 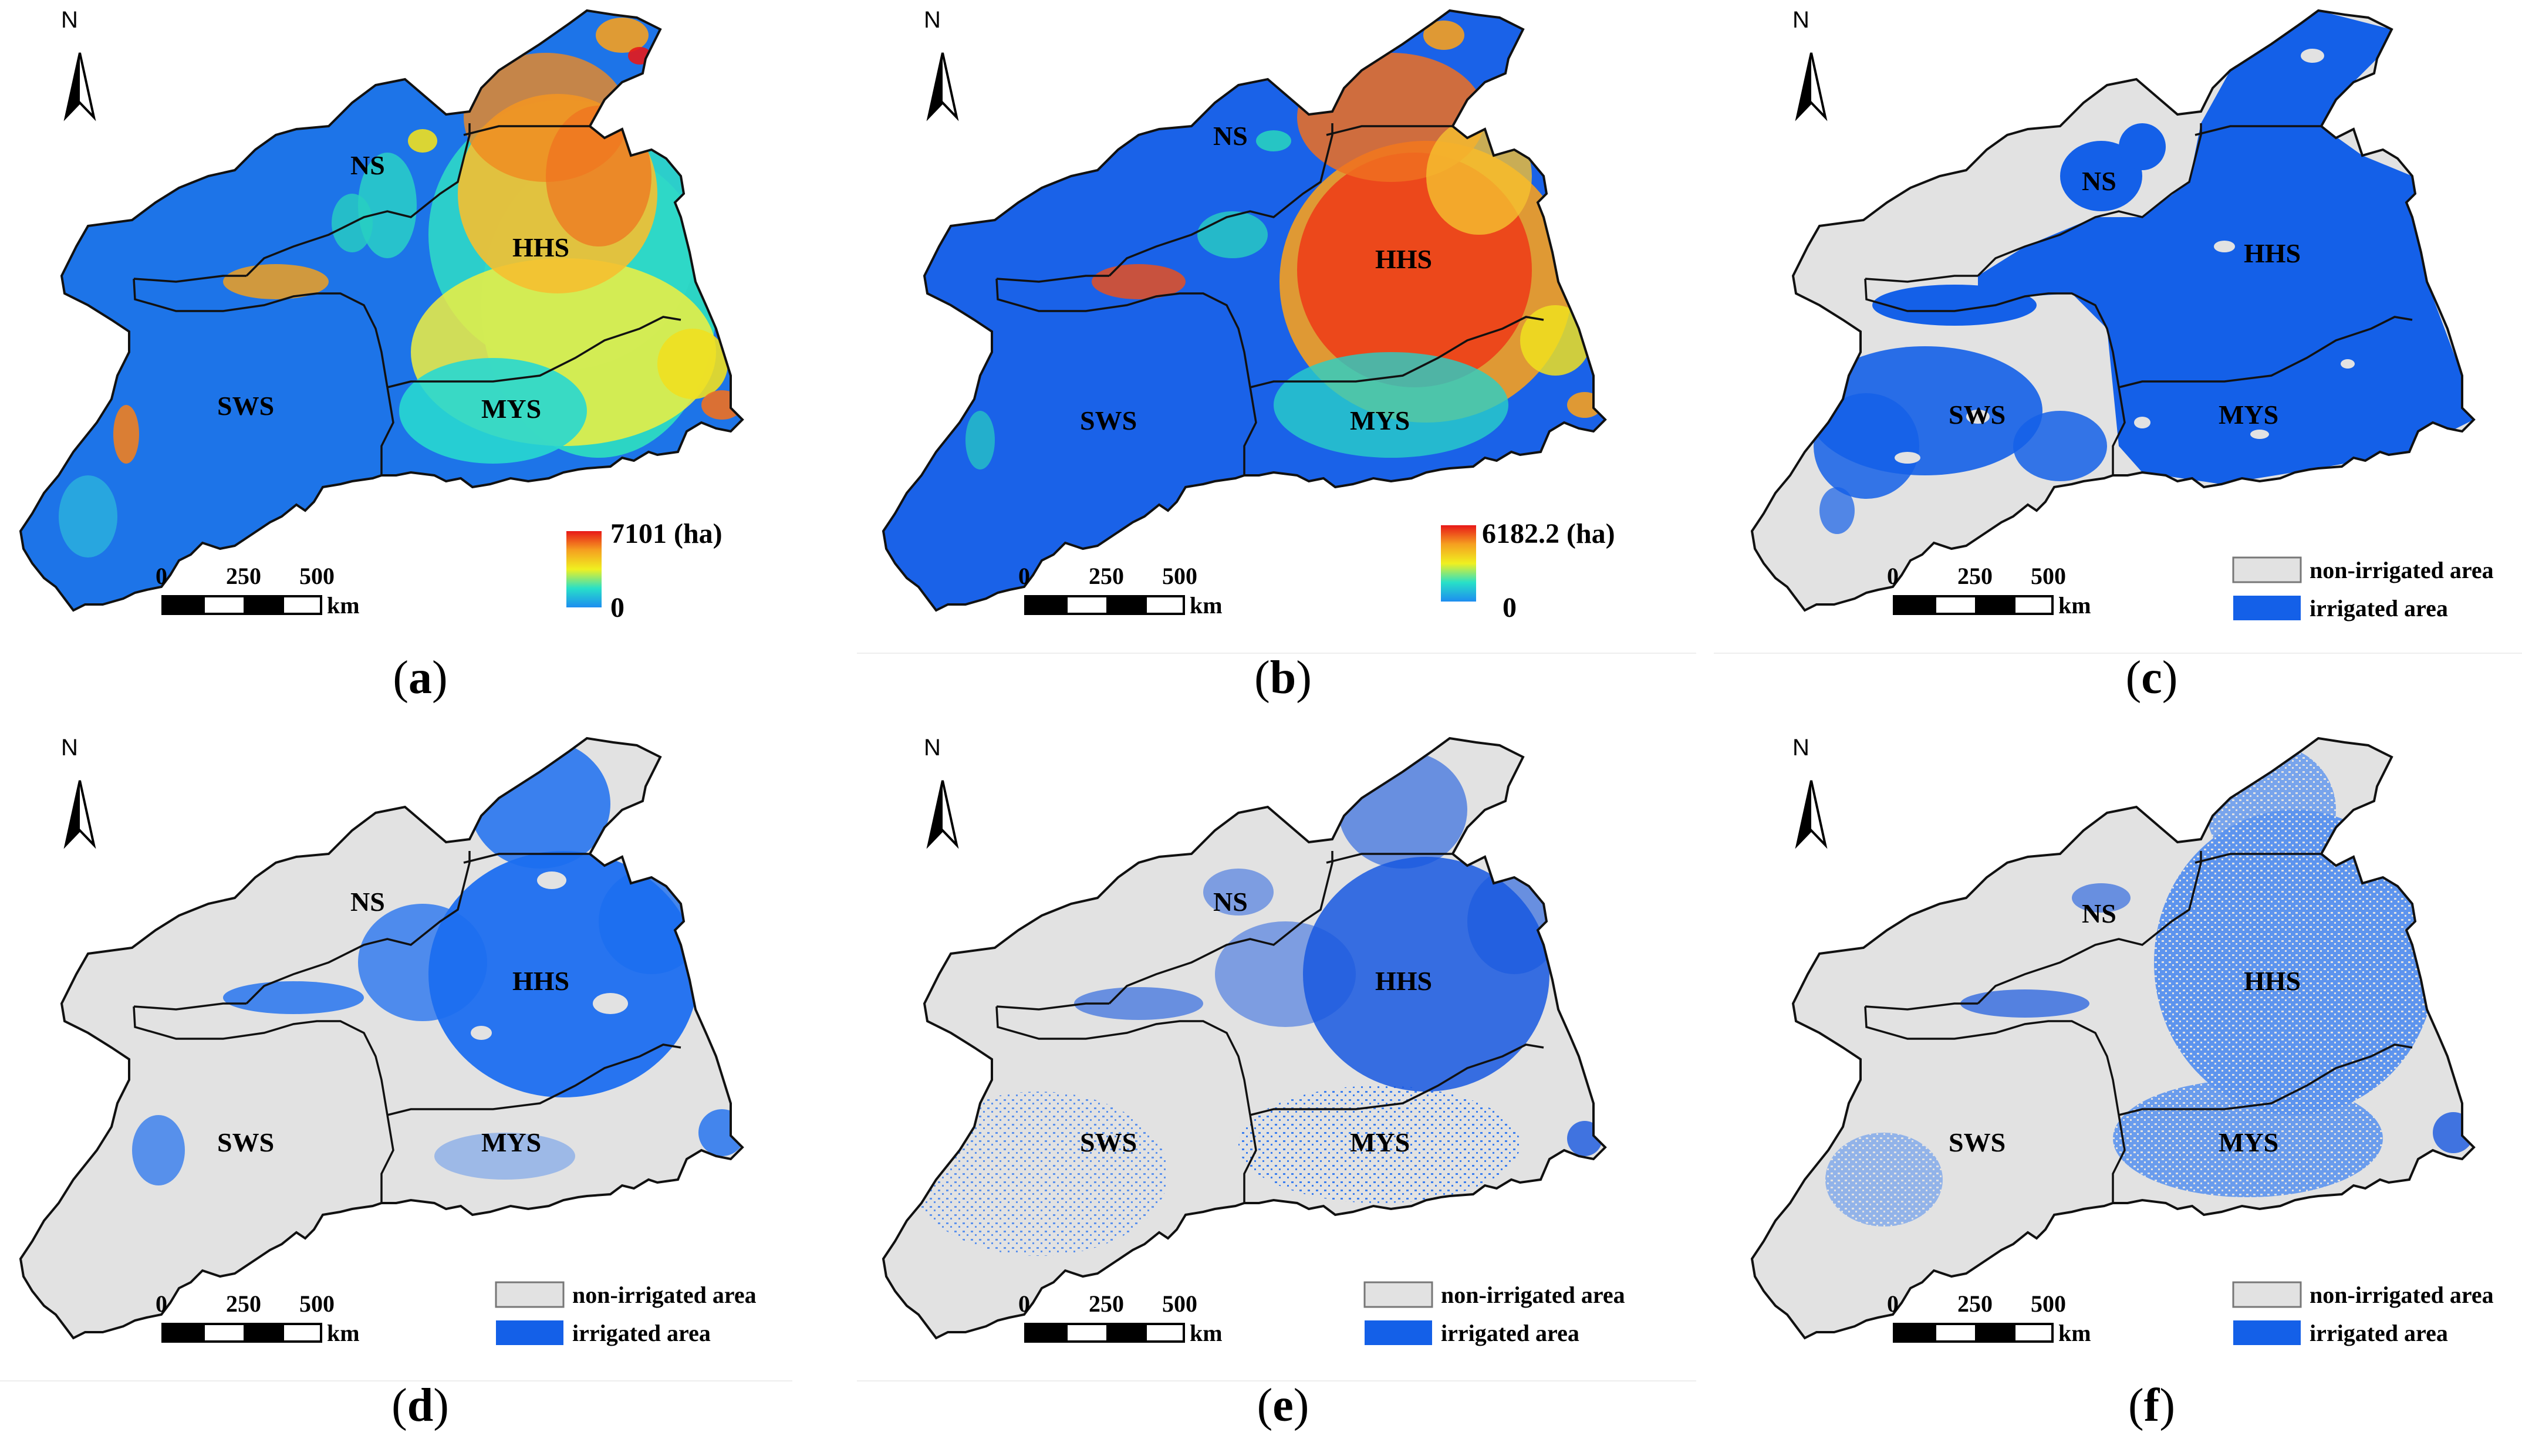 What do you see at coordinates (1977, 1142) in the screenshot?
I see `region-label-sws-f: SWS` at bounding box center [1977, 1142].